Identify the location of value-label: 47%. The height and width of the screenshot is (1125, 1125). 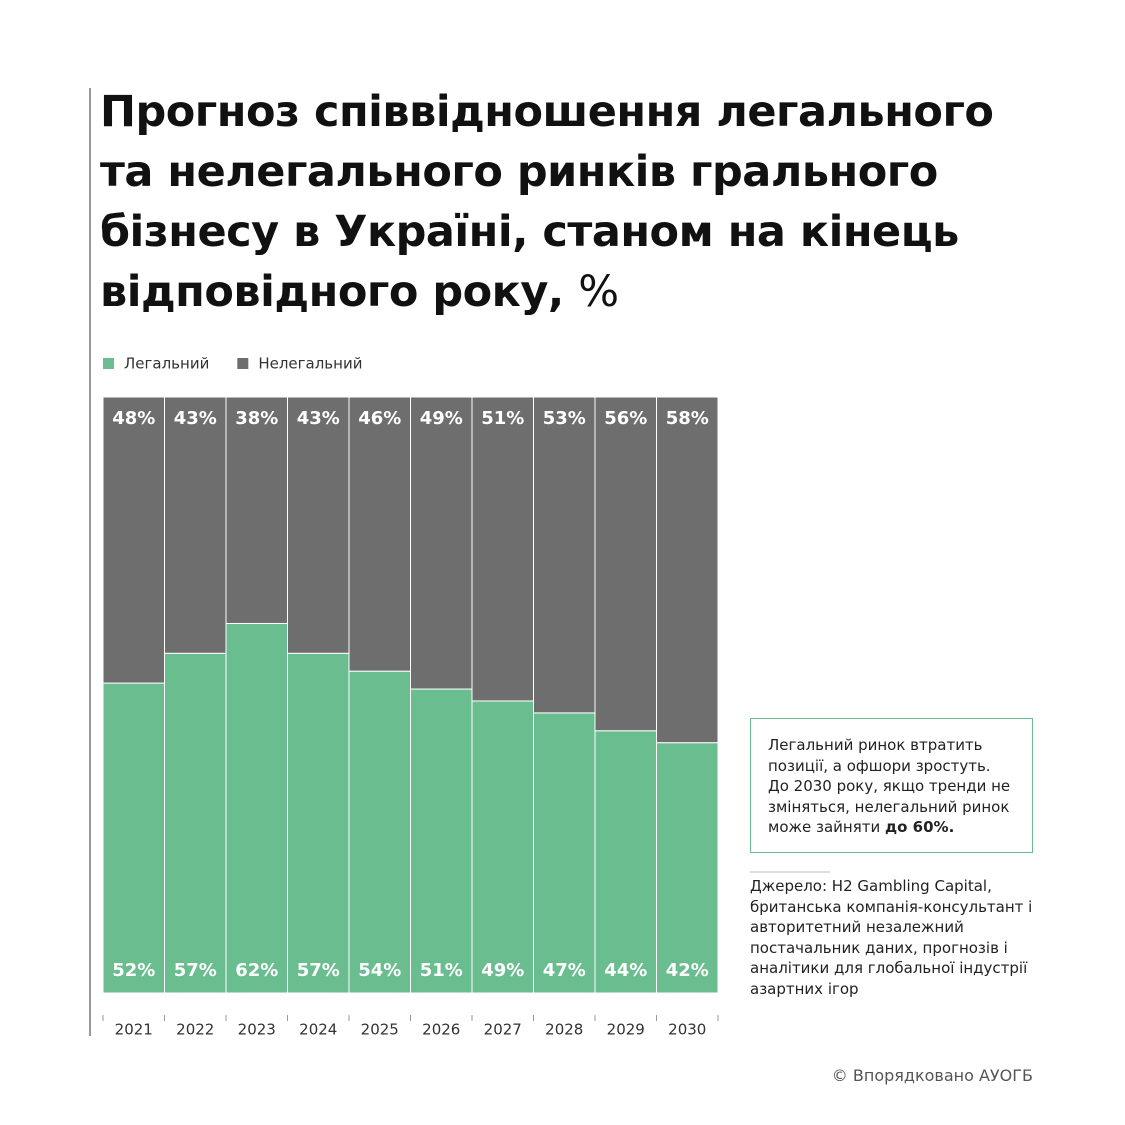
(564, 970).